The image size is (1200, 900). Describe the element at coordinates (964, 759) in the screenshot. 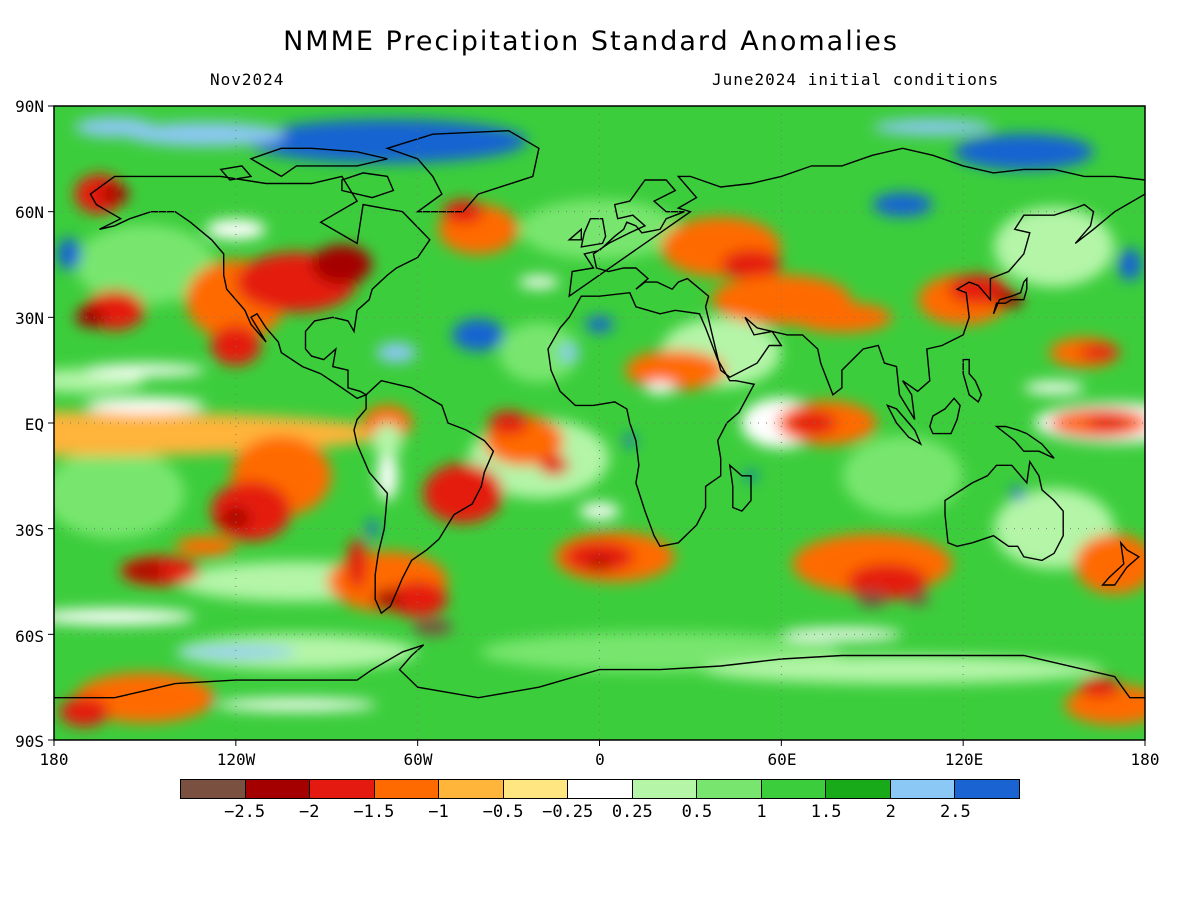

I see `lon-label-120e: 120E` at that location.